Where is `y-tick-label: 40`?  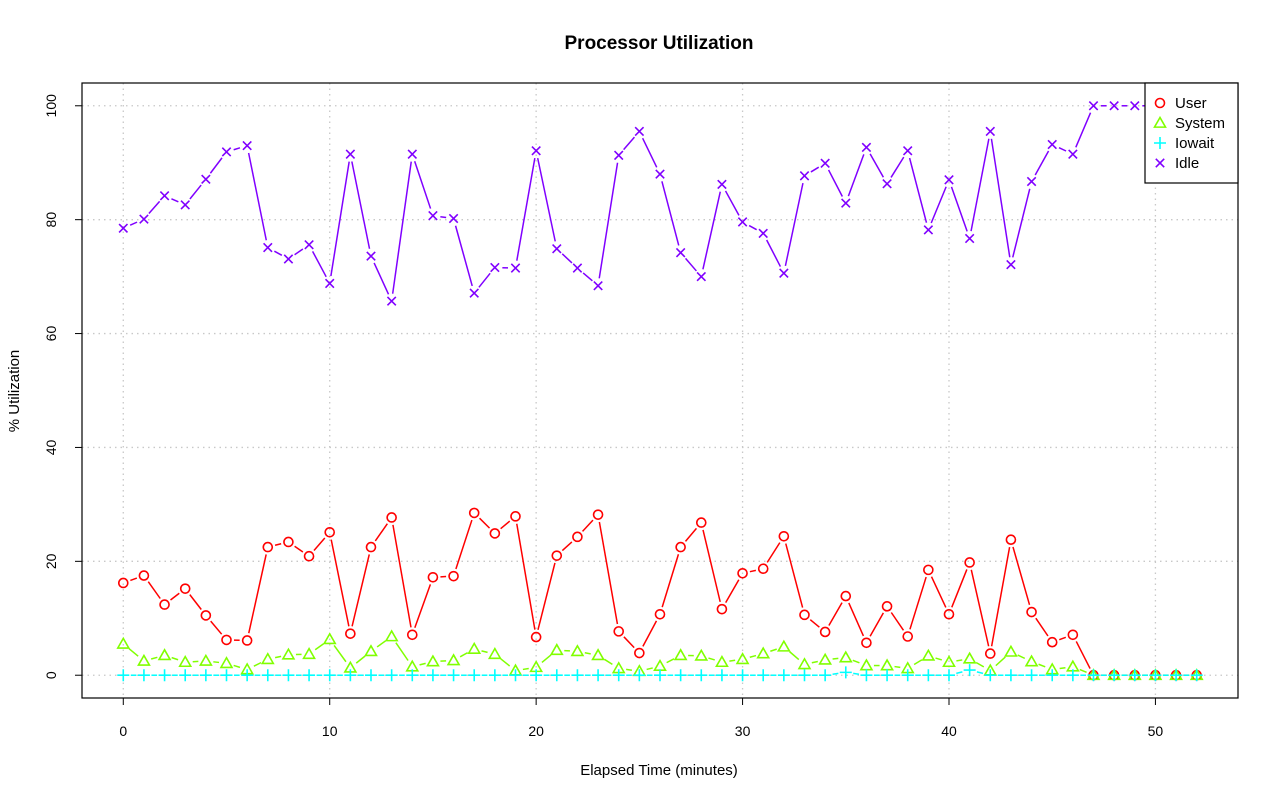 y-tick-label: 40 is located at coordinates (51, 447).